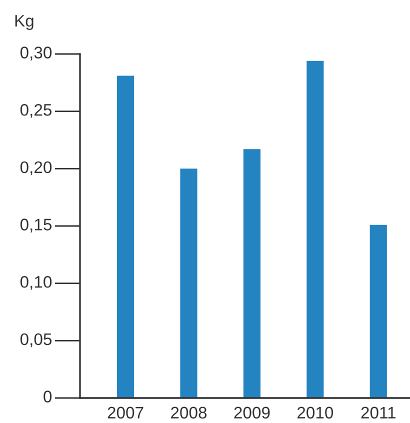 Image resolution: width=410 pixels, height=423 pixels. What do you see at coordinates (252, 412) in the screenshot?
I see `x-tick-label: 2009` at bounding box center [252, 412].